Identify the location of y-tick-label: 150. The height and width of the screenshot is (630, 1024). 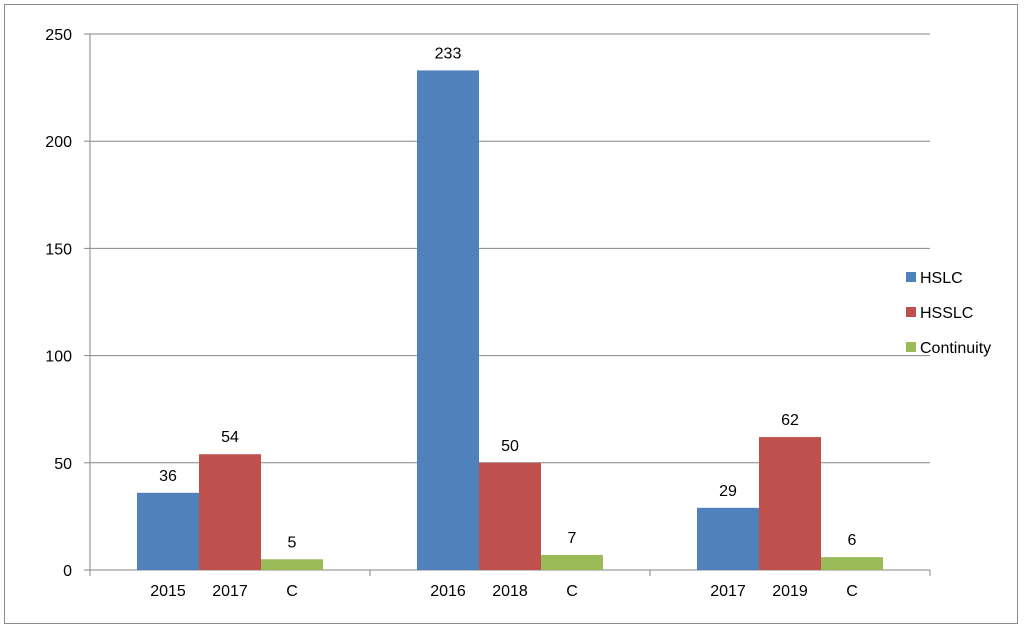
(58, 249).